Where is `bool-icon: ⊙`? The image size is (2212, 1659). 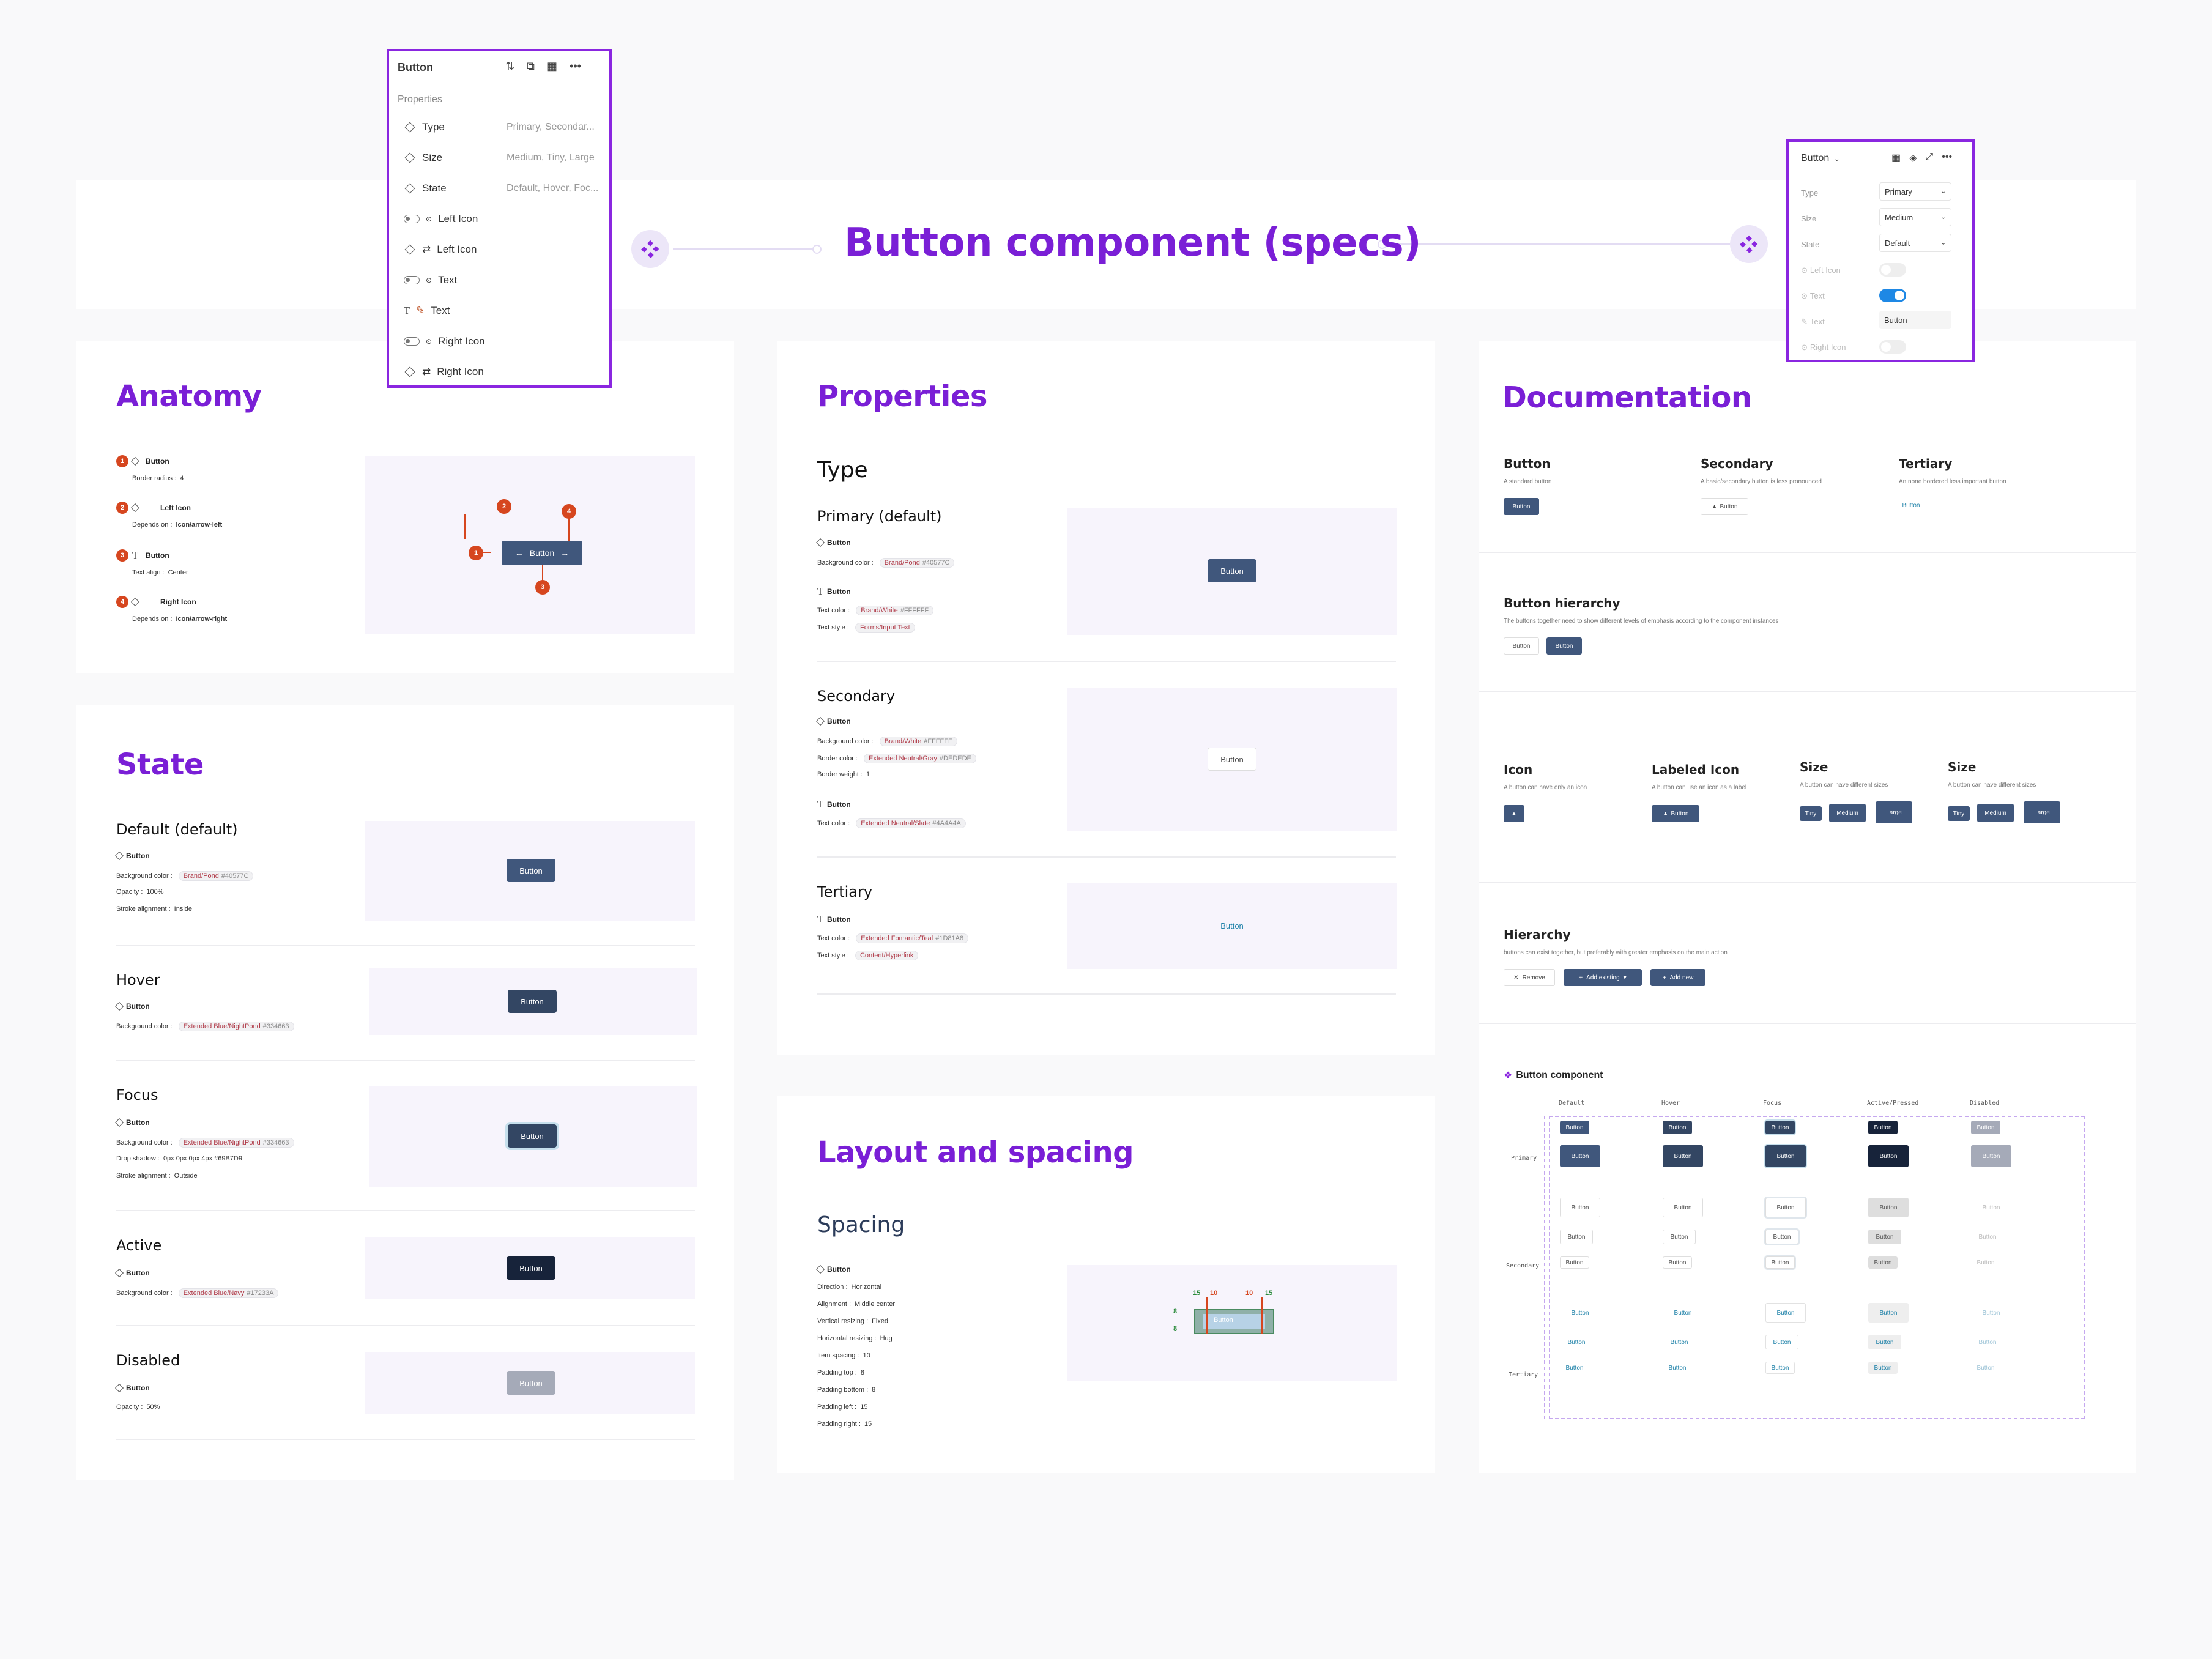
bool-icon: ⊙ is located at coordinates (1804, 295).